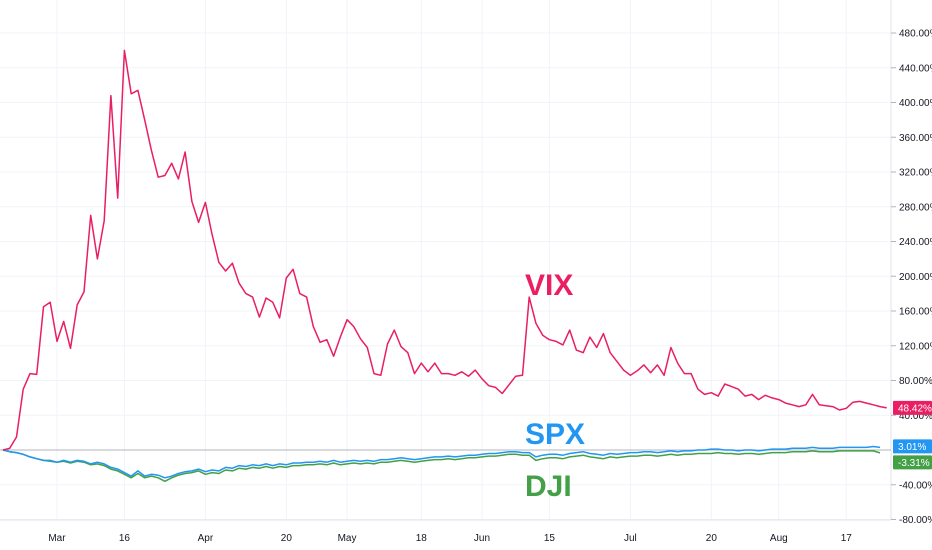  Describe the element at coordinates (915, 408) in the screenshot. I see `badge-vix-label: 48.42%` at that location.